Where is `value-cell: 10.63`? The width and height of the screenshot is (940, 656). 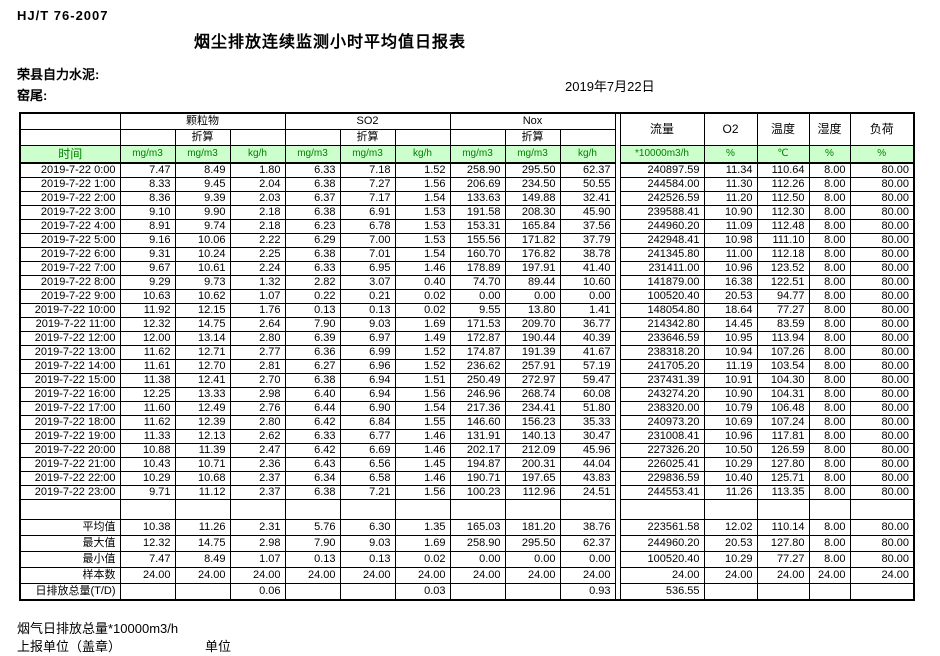
value-cell: 10.63 is located at coordinates (147, 296).